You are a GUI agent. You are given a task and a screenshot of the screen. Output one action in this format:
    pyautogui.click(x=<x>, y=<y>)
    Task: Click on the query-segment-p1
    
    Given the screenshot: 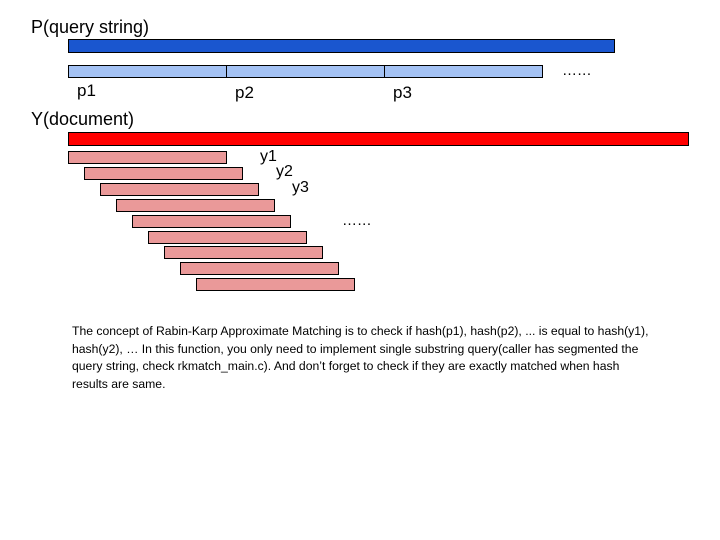 What is the action you would take?
    pyautogui.click(x=147, y=71)
    